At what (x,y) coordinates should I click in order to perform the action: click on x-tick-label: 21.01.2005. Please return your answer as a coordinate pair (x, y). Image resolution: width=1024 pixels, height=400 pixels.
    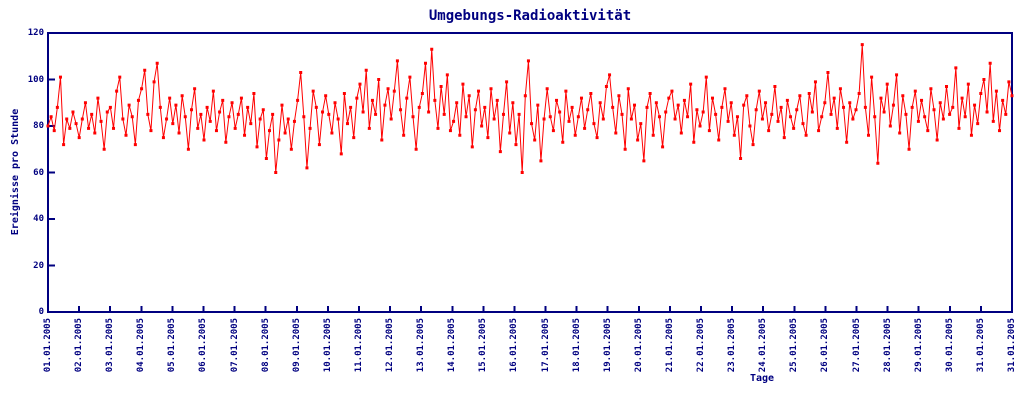
    Looking at the image, I should click on (669, 345).